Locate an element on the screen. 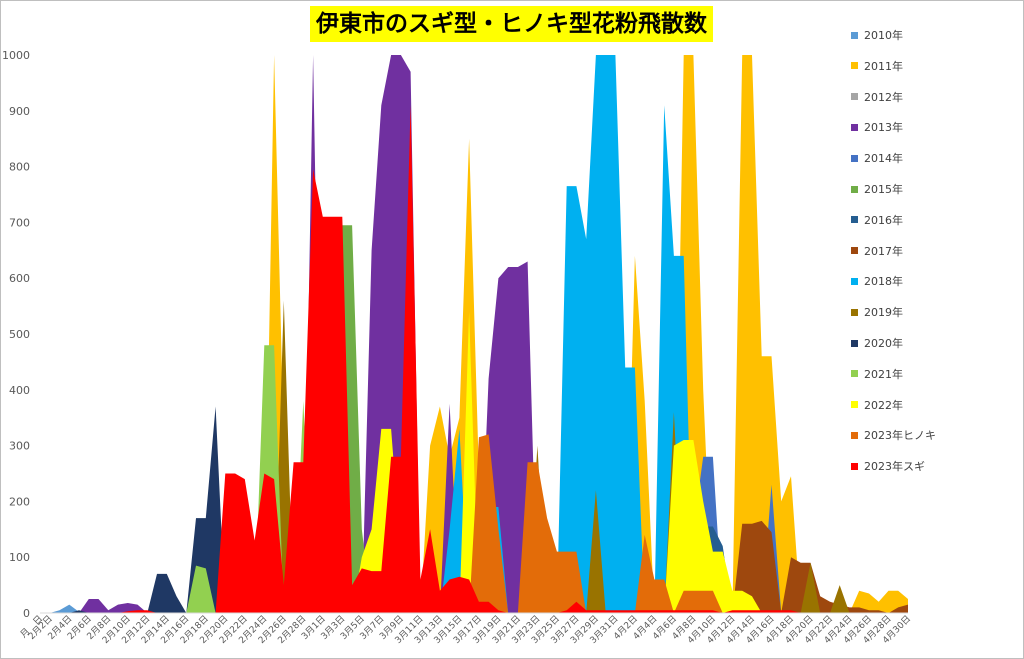  y-tick-label-5: 500 is located at coordinates (19, 334).